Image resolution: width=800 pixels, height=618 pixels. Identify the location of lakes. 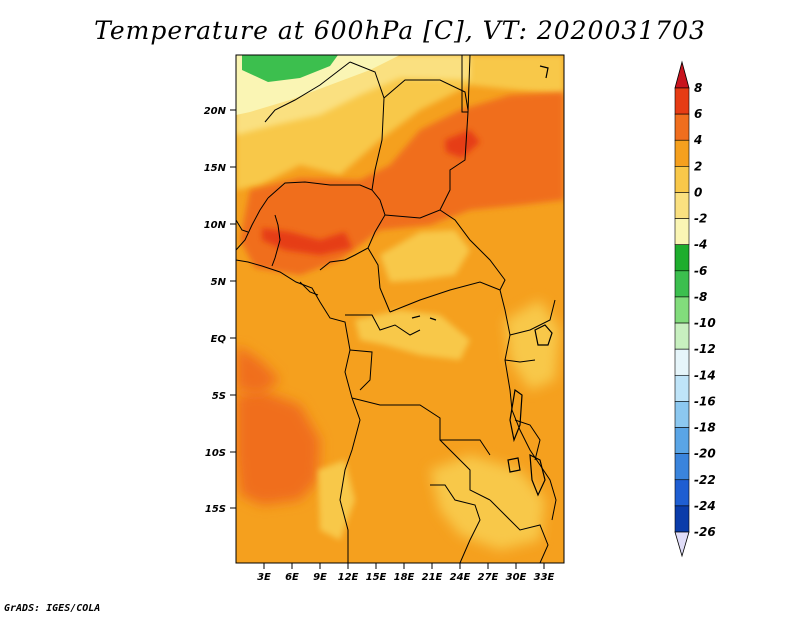
(482, 281).